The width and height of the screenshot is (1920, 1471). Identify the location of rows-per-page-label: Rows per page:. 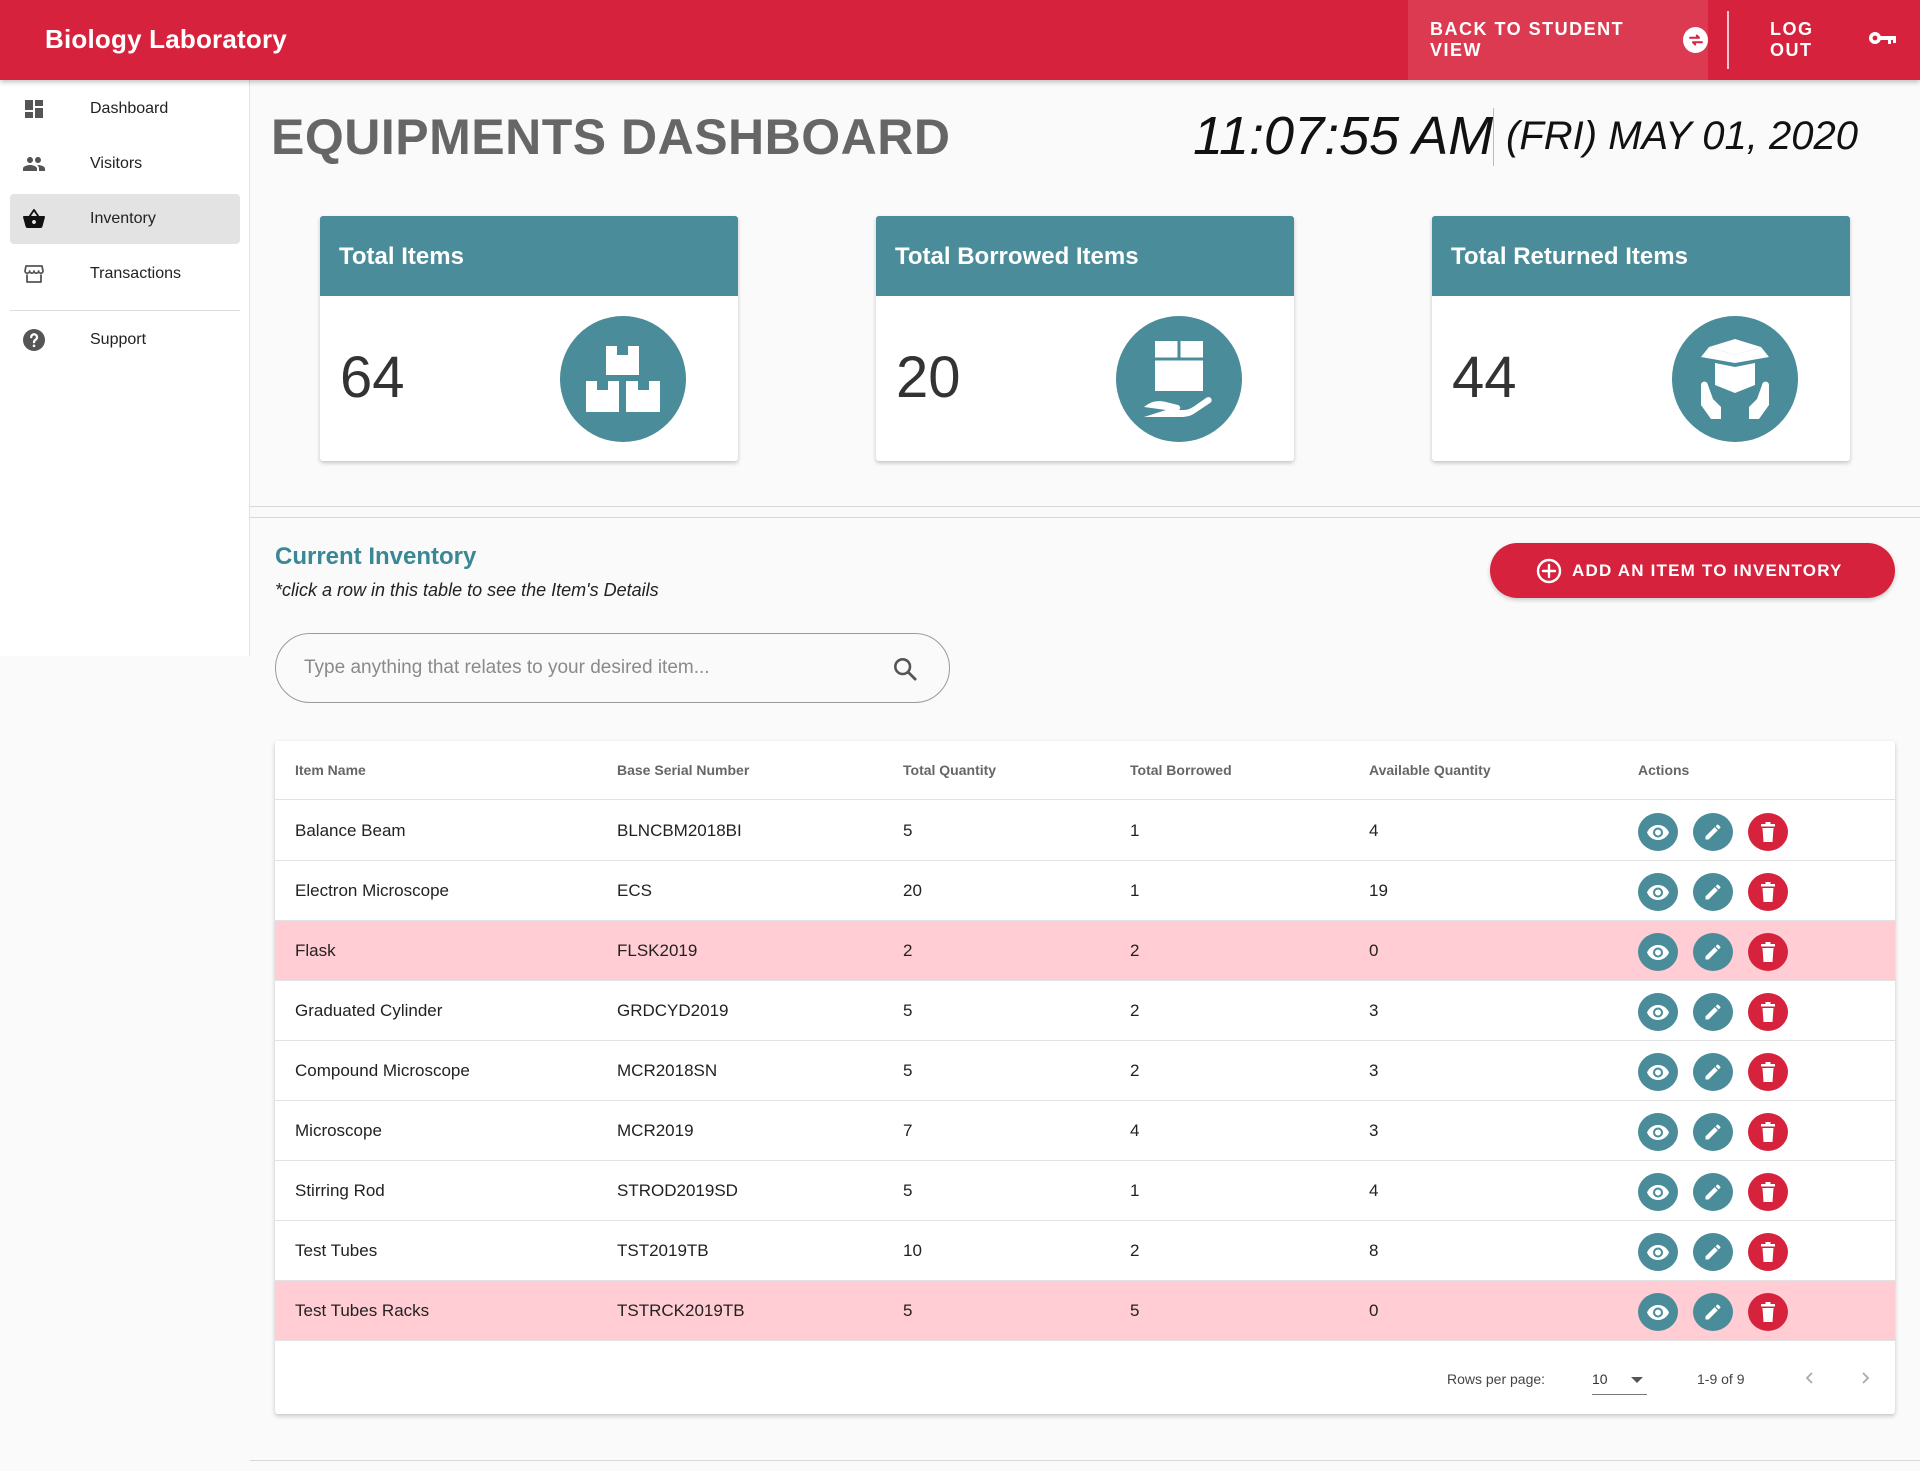
(1496, 1379).